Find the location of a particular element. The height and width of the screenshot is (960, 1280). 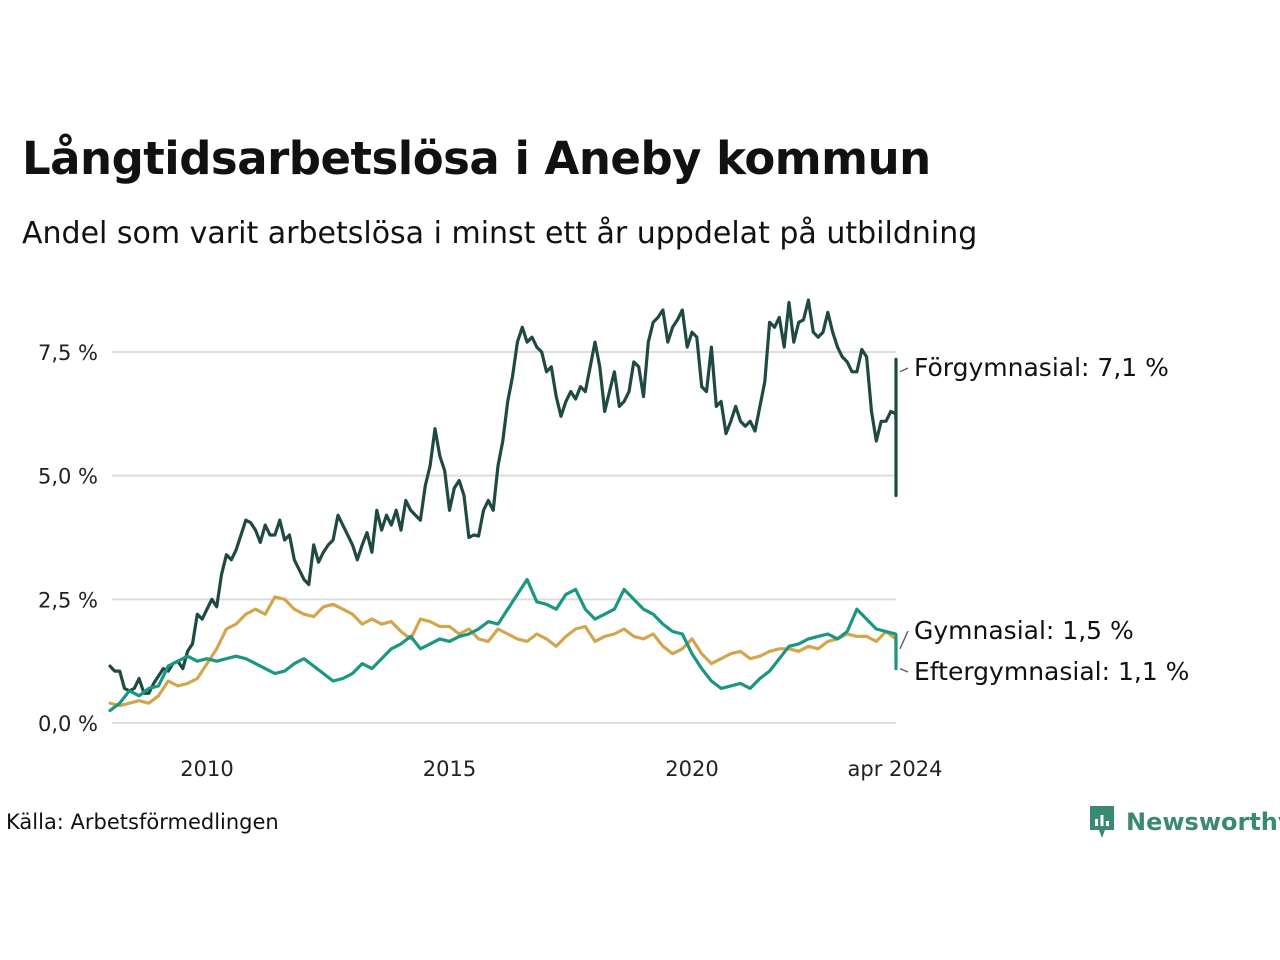

x-tick-label: 2020 is located at coordinates (691, 769).